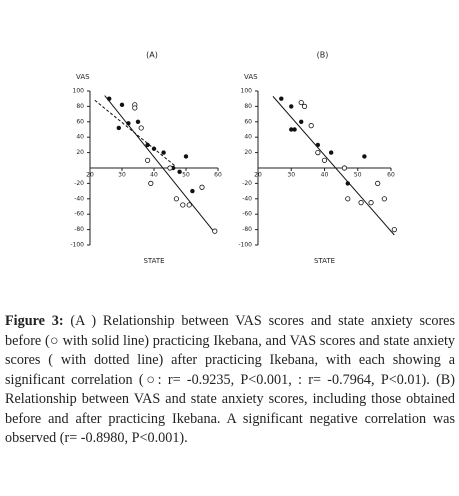  What do you see at coordinates (34, 321) in the screenshot?
I see `caption-label: Figure 3:` at bounding box center [34, 321].